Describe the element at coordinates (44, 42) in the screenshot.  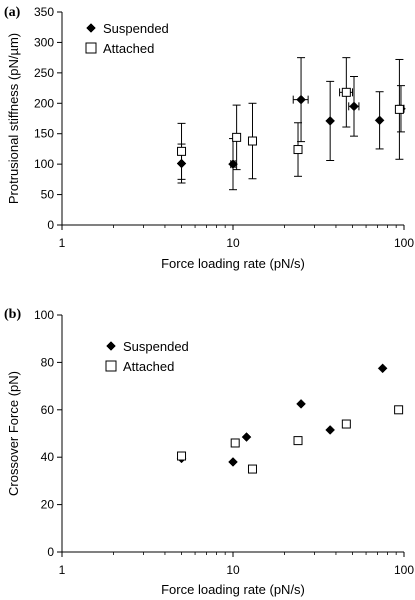
I see `y-tick-label: 300` at that location.